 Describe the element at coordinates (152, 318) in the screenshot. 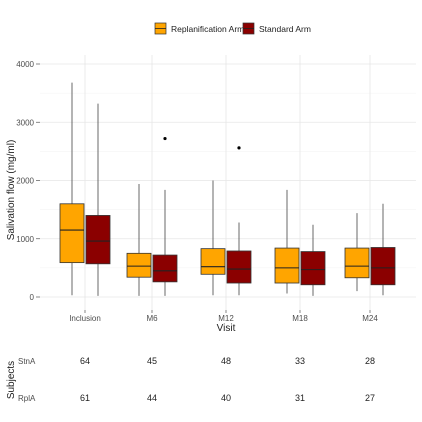

I see `x-tick-label: M6` at that location.